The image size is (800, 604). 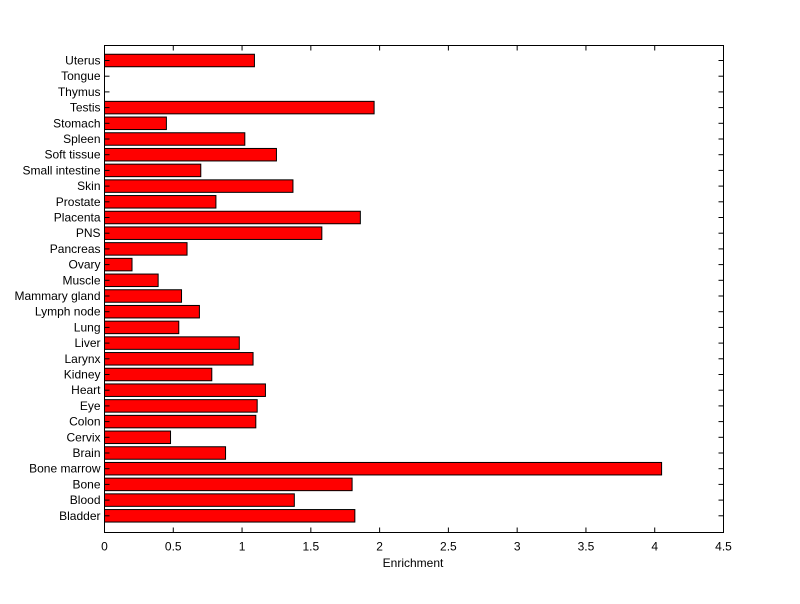 What do you see at coordinates (75, 249) in the screenshot?
I see `y-tick-label: Pancreas` at bounding box center [75, 249].